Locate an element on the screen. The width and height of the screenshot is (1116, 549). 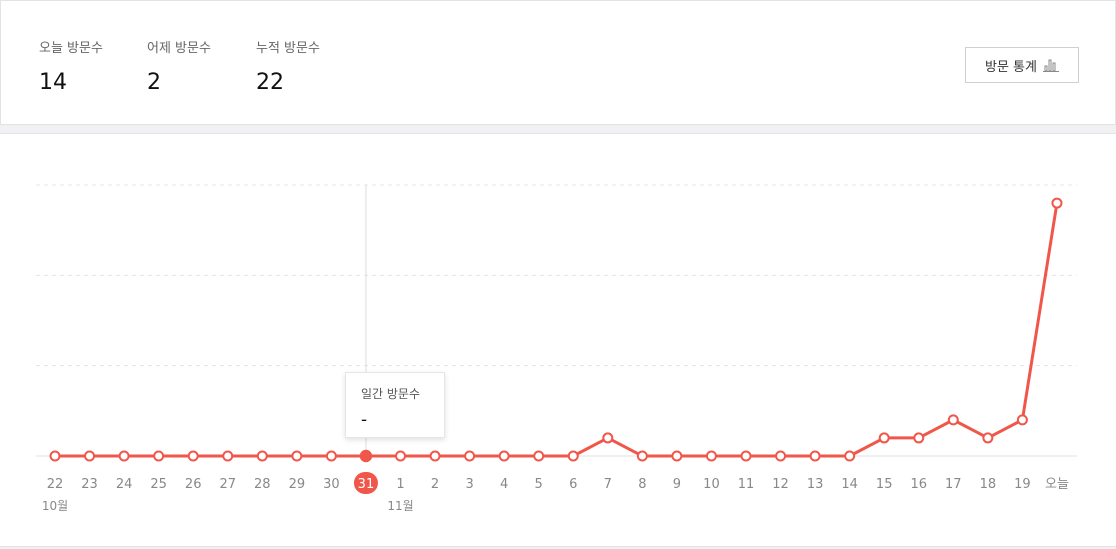
yesterday-visits-label: 어제 방문수 is located at coordinates (179, 48).